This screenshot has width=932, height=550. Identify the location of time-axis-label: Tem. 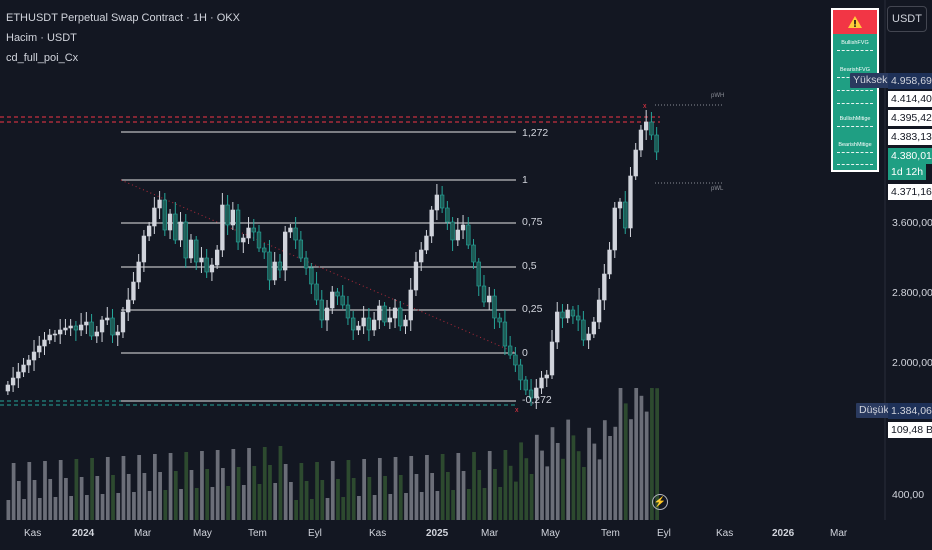
(610, 533).